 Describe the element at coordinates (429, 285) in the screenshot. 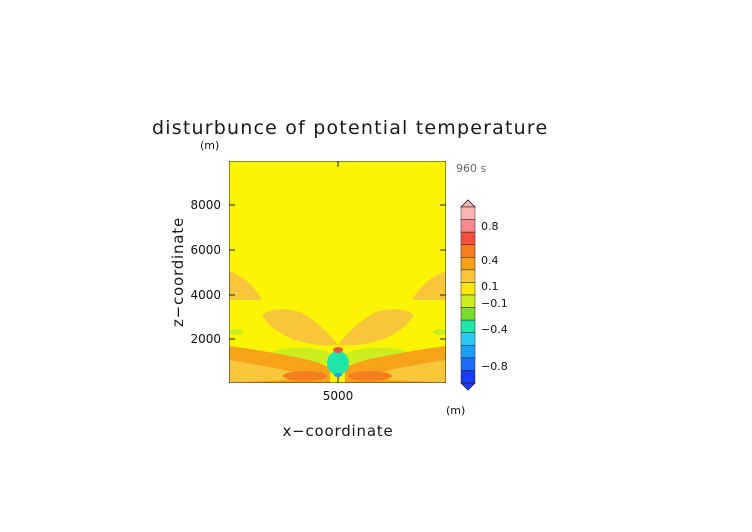

I see `contour-right-upper` at that location.